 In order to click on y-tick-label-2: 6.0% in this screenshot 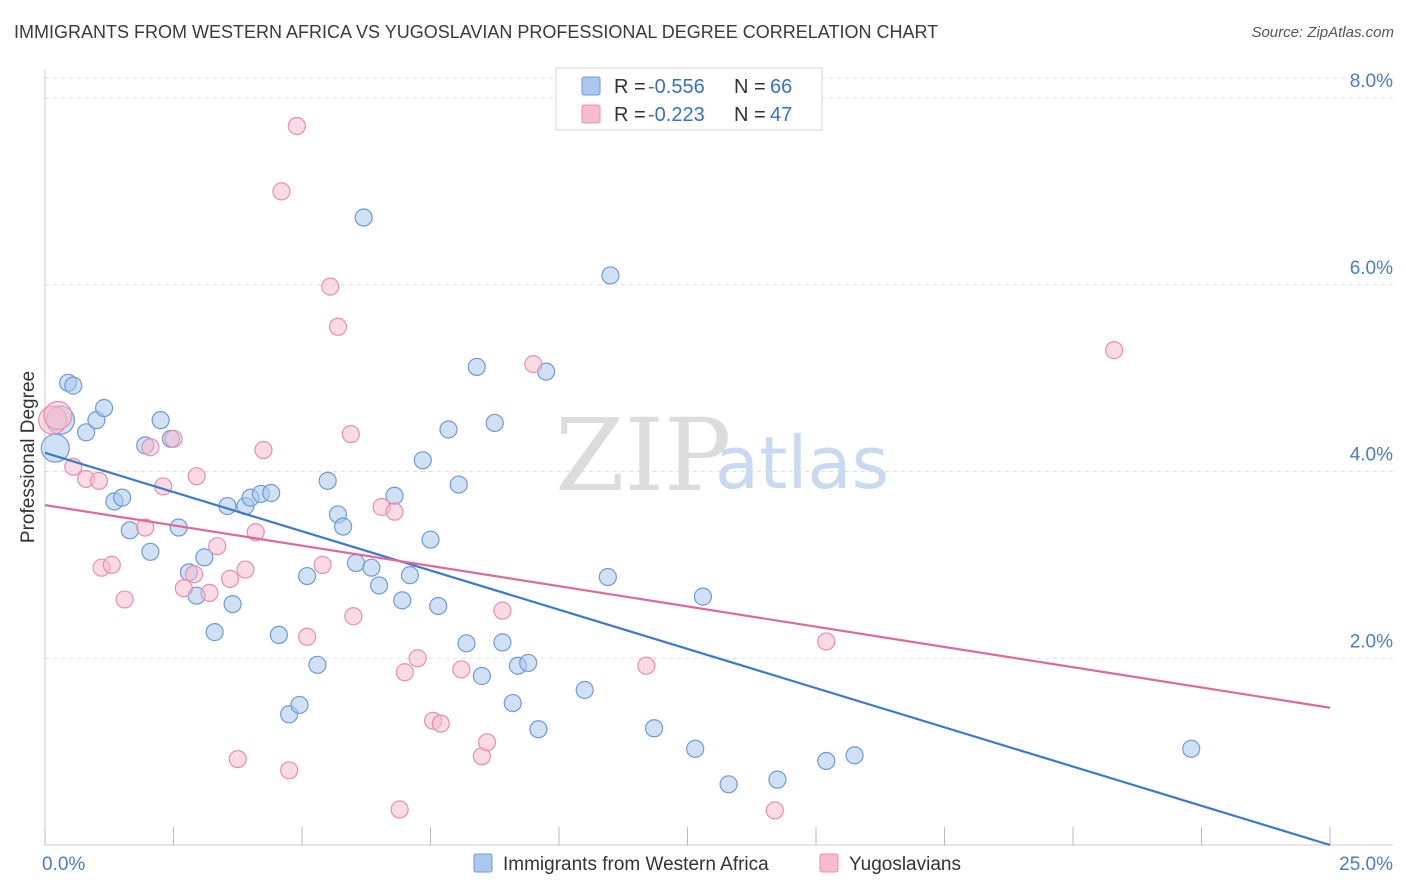, I will do `click(1371, 268)`.